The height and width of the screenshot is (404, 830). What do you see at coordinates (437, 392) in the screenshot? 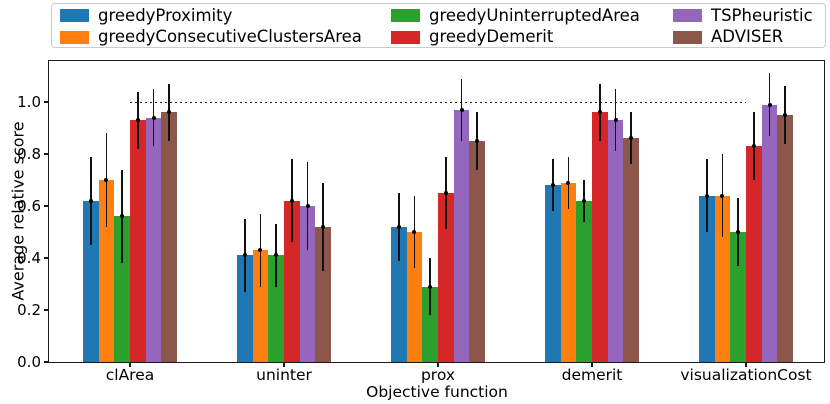
I see `x-axis-label: Objective function` at bounding box center [437, 392].